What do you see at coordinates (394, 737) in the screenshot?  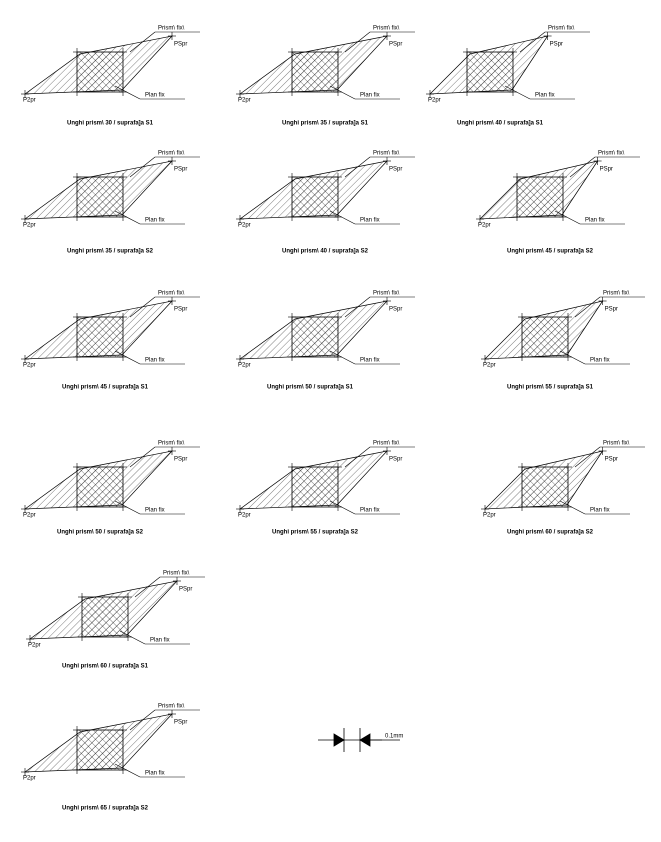 I see `scale-label: 0.1mm` at bounding box center [394, 737].